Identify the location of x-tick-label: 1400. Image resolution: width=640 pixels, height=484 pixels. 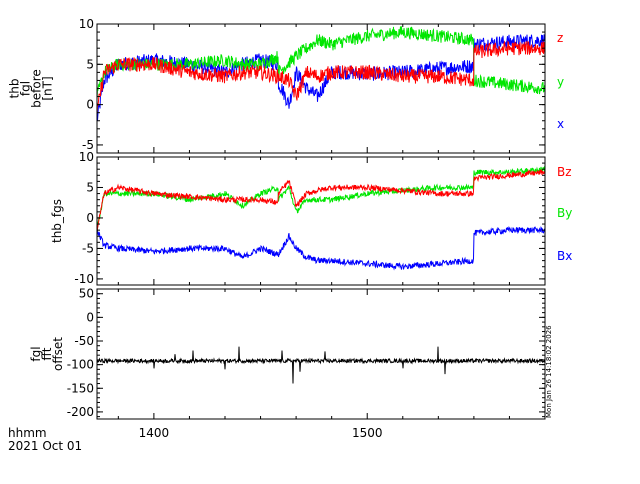
(154, 433).